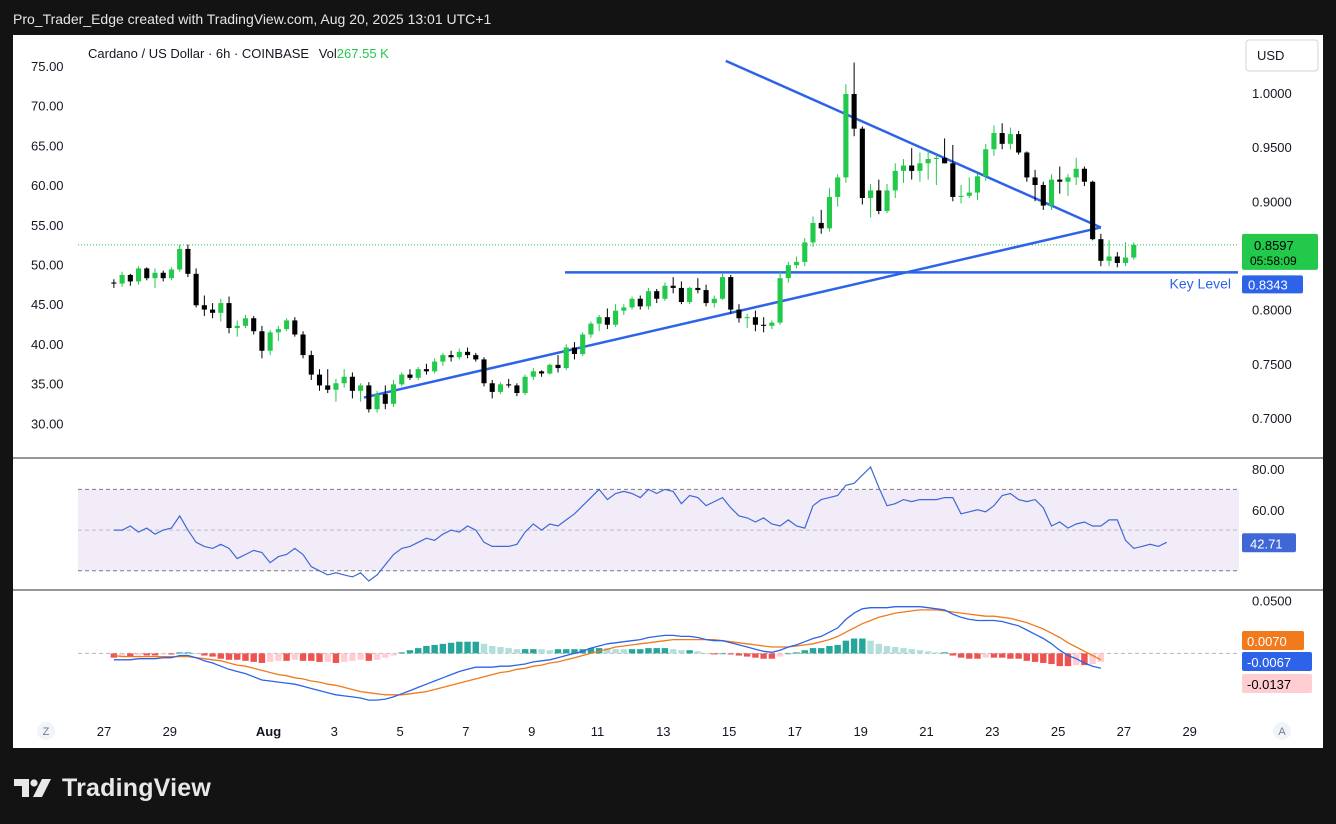 The height and width of the screenshot is (824, 1336). I want to click on currency-label: USD, so click(1270, 55).